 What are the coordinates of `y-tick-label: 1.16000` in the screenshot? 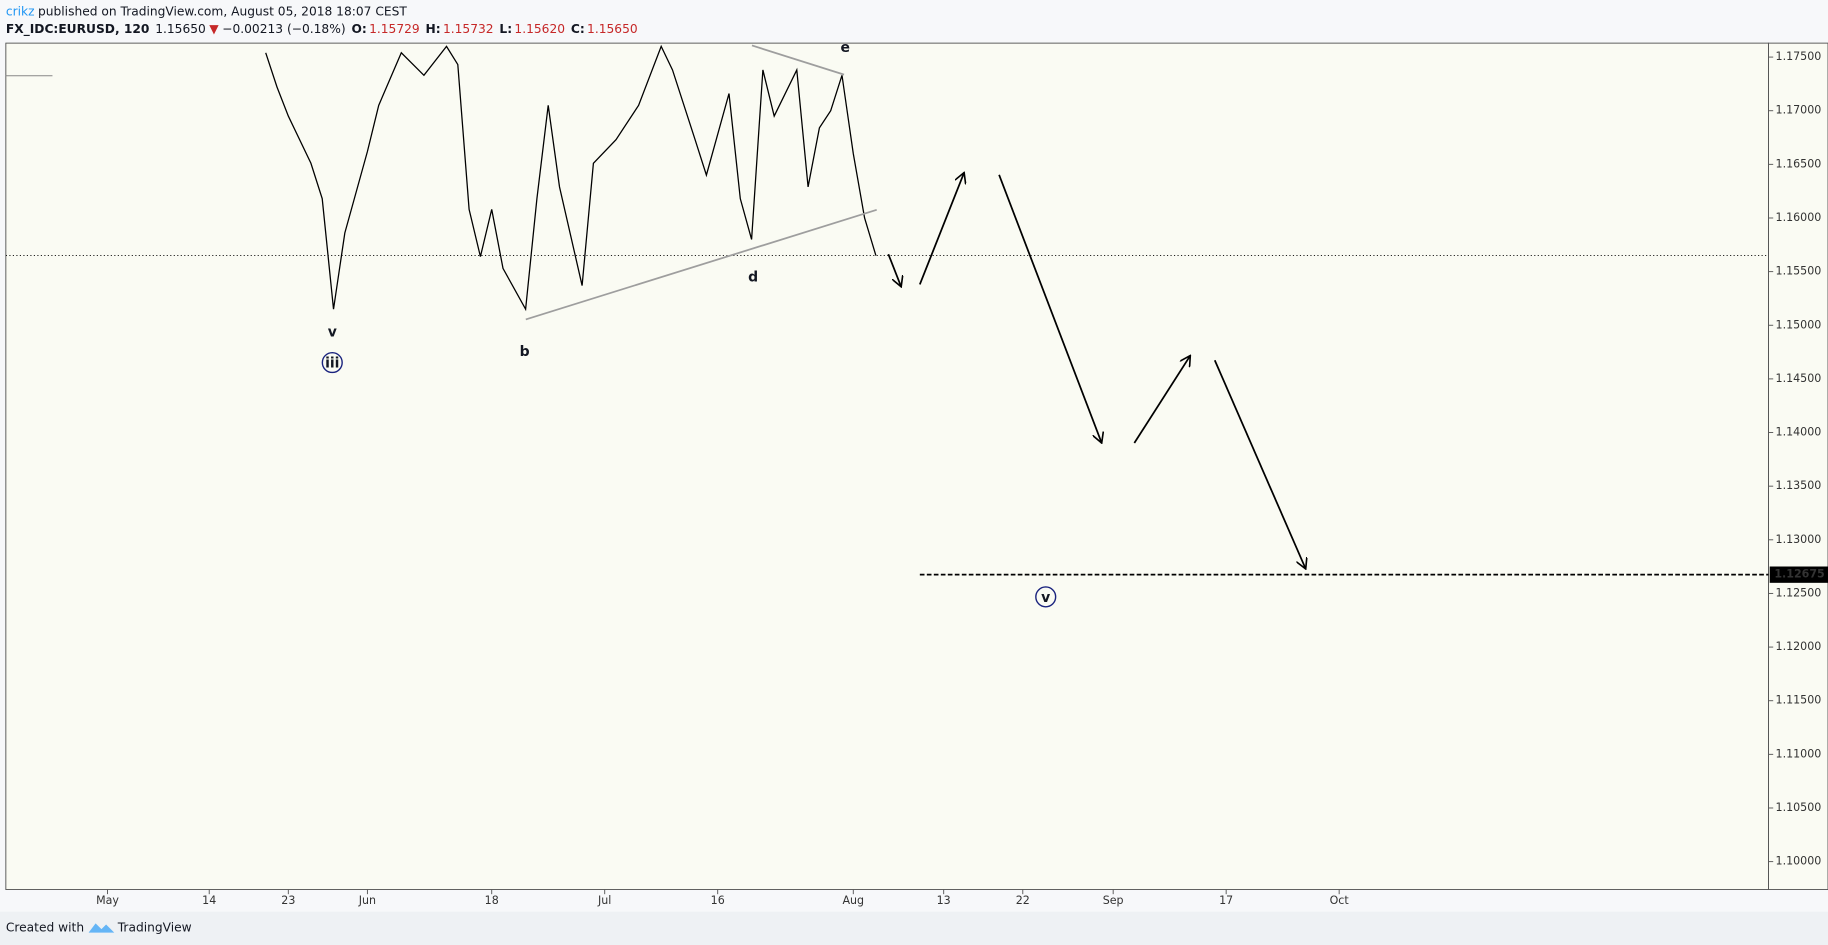 It's located at (1799, 217).